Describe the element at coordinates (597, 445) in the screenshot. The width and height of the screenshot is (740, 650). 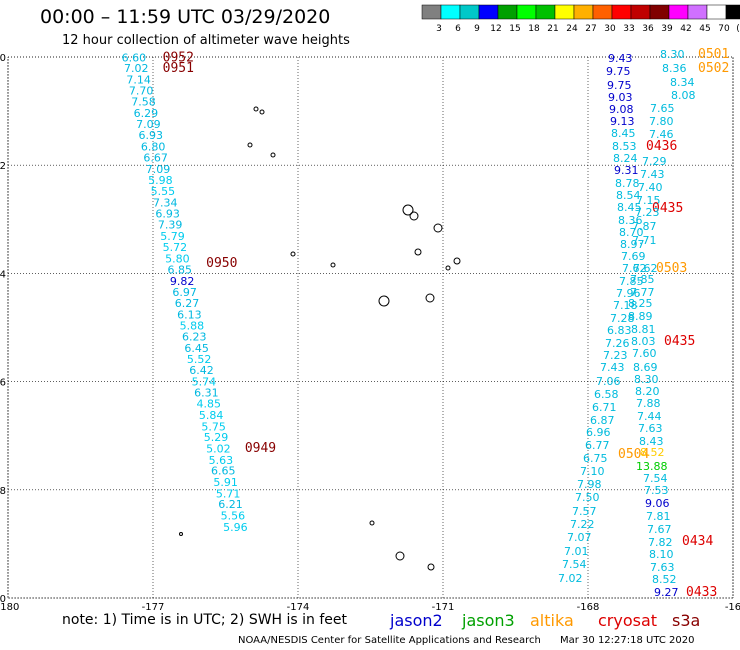
I see `swh-value: 6.77` at that location.